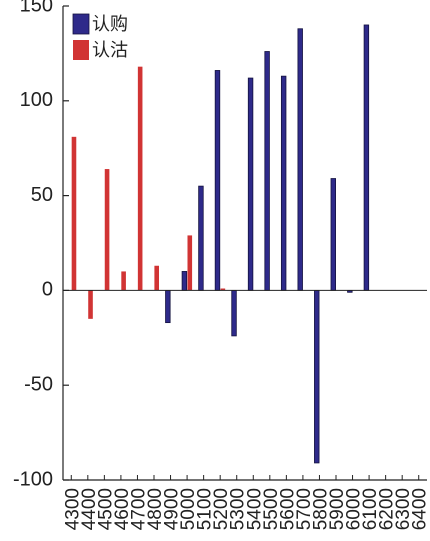  What do you see at coordinates (138, 509) in the screenshot?
I see `x-tick-label: 4700` at bounding box center [138, 509].